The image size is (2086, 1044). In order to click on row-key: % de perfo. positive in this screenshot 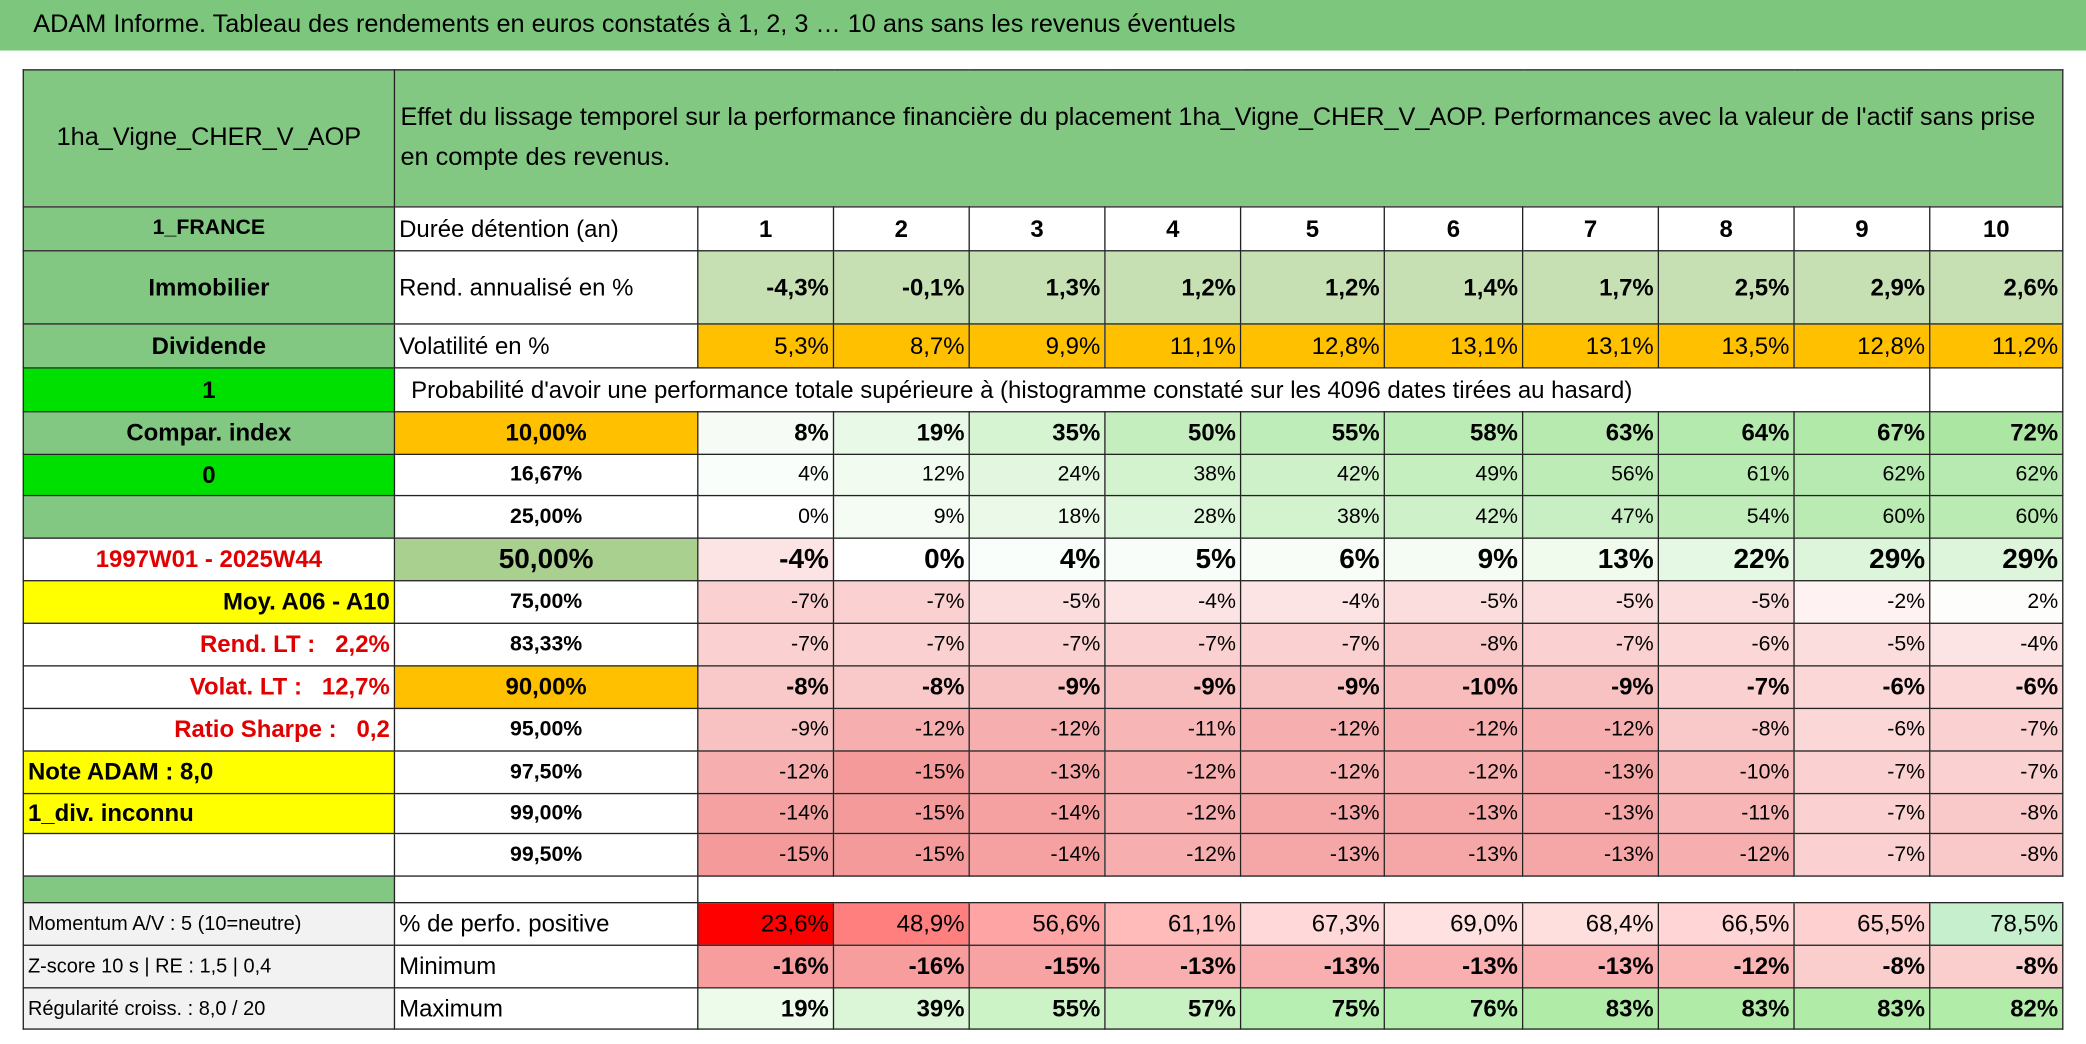, I will do `click(546, 924)`.